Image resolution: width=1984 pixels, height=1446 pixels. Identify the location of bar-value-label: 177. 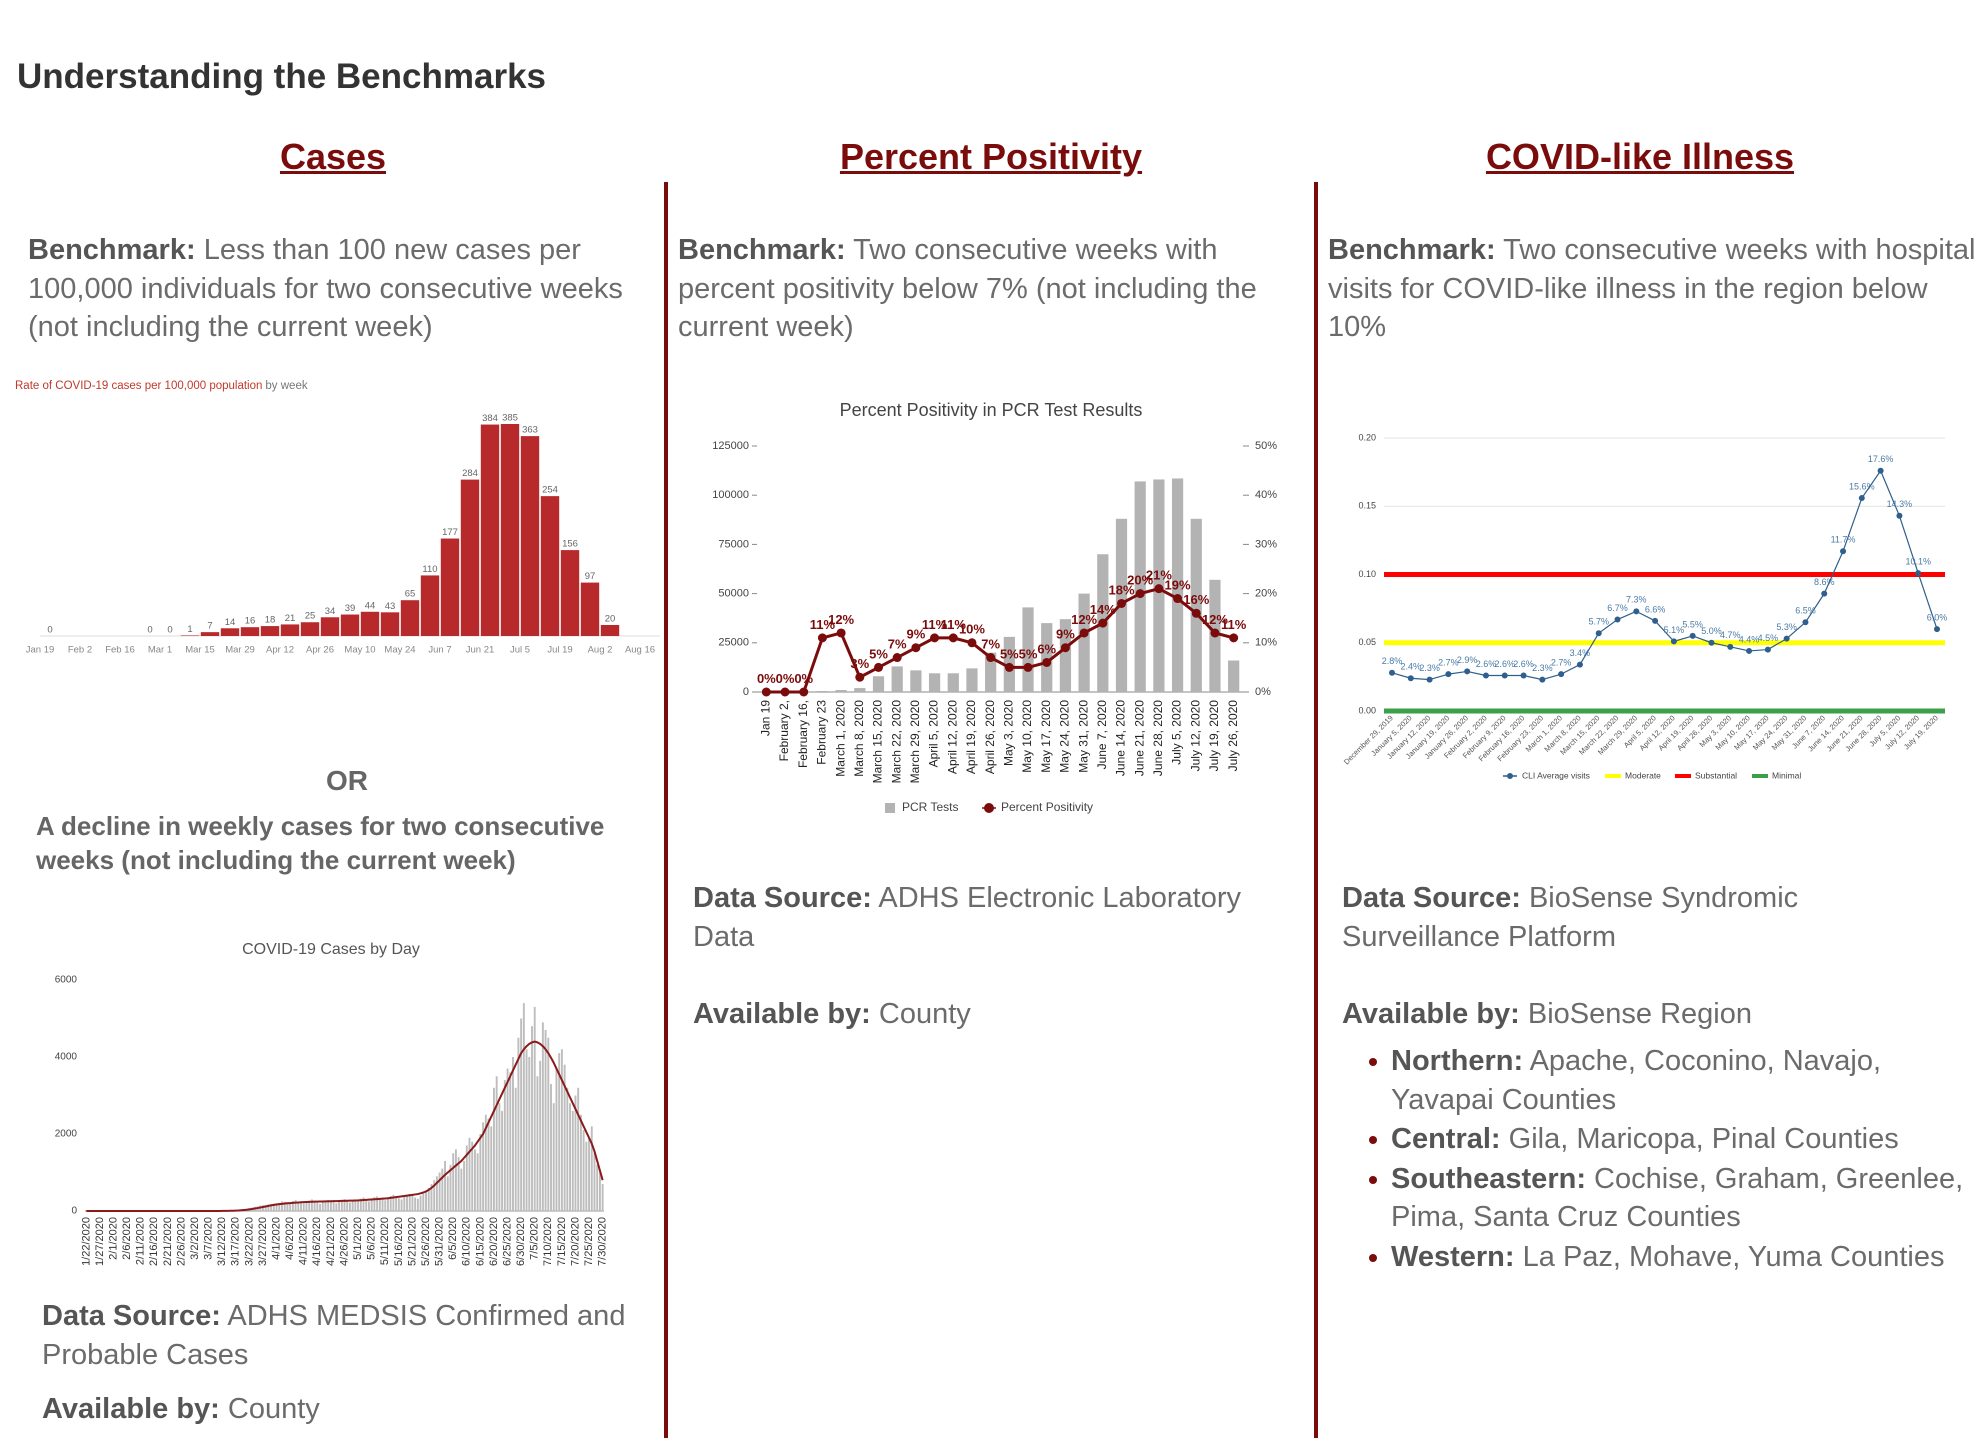
(450, 532).